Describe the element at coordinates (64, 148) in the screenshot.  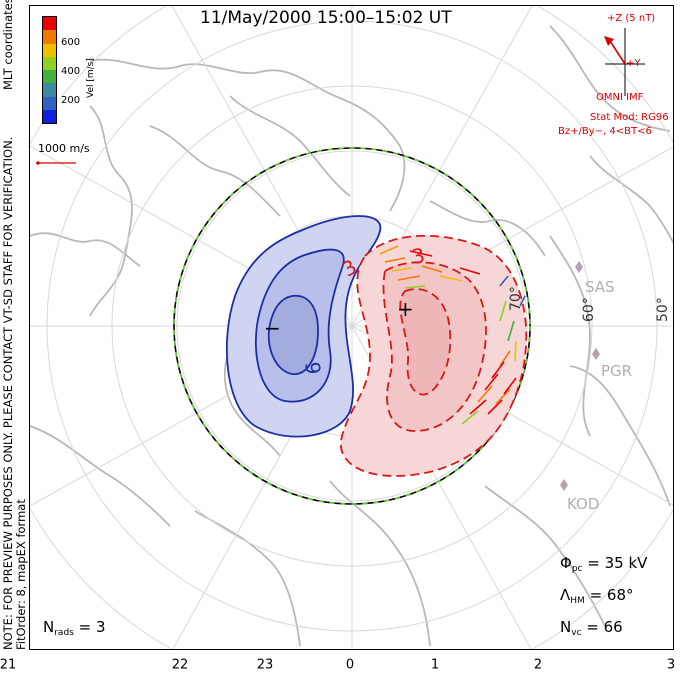
I see `scale-vector-label: 1000 m/s` at that location.